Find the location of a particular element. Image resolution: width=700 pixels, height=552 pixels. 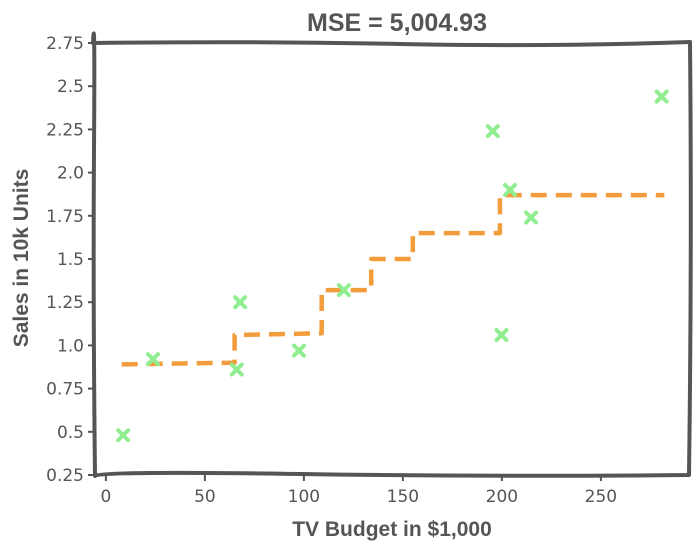

chart-title: MSE = 5,004.93 is located at coordinates (397, 23).